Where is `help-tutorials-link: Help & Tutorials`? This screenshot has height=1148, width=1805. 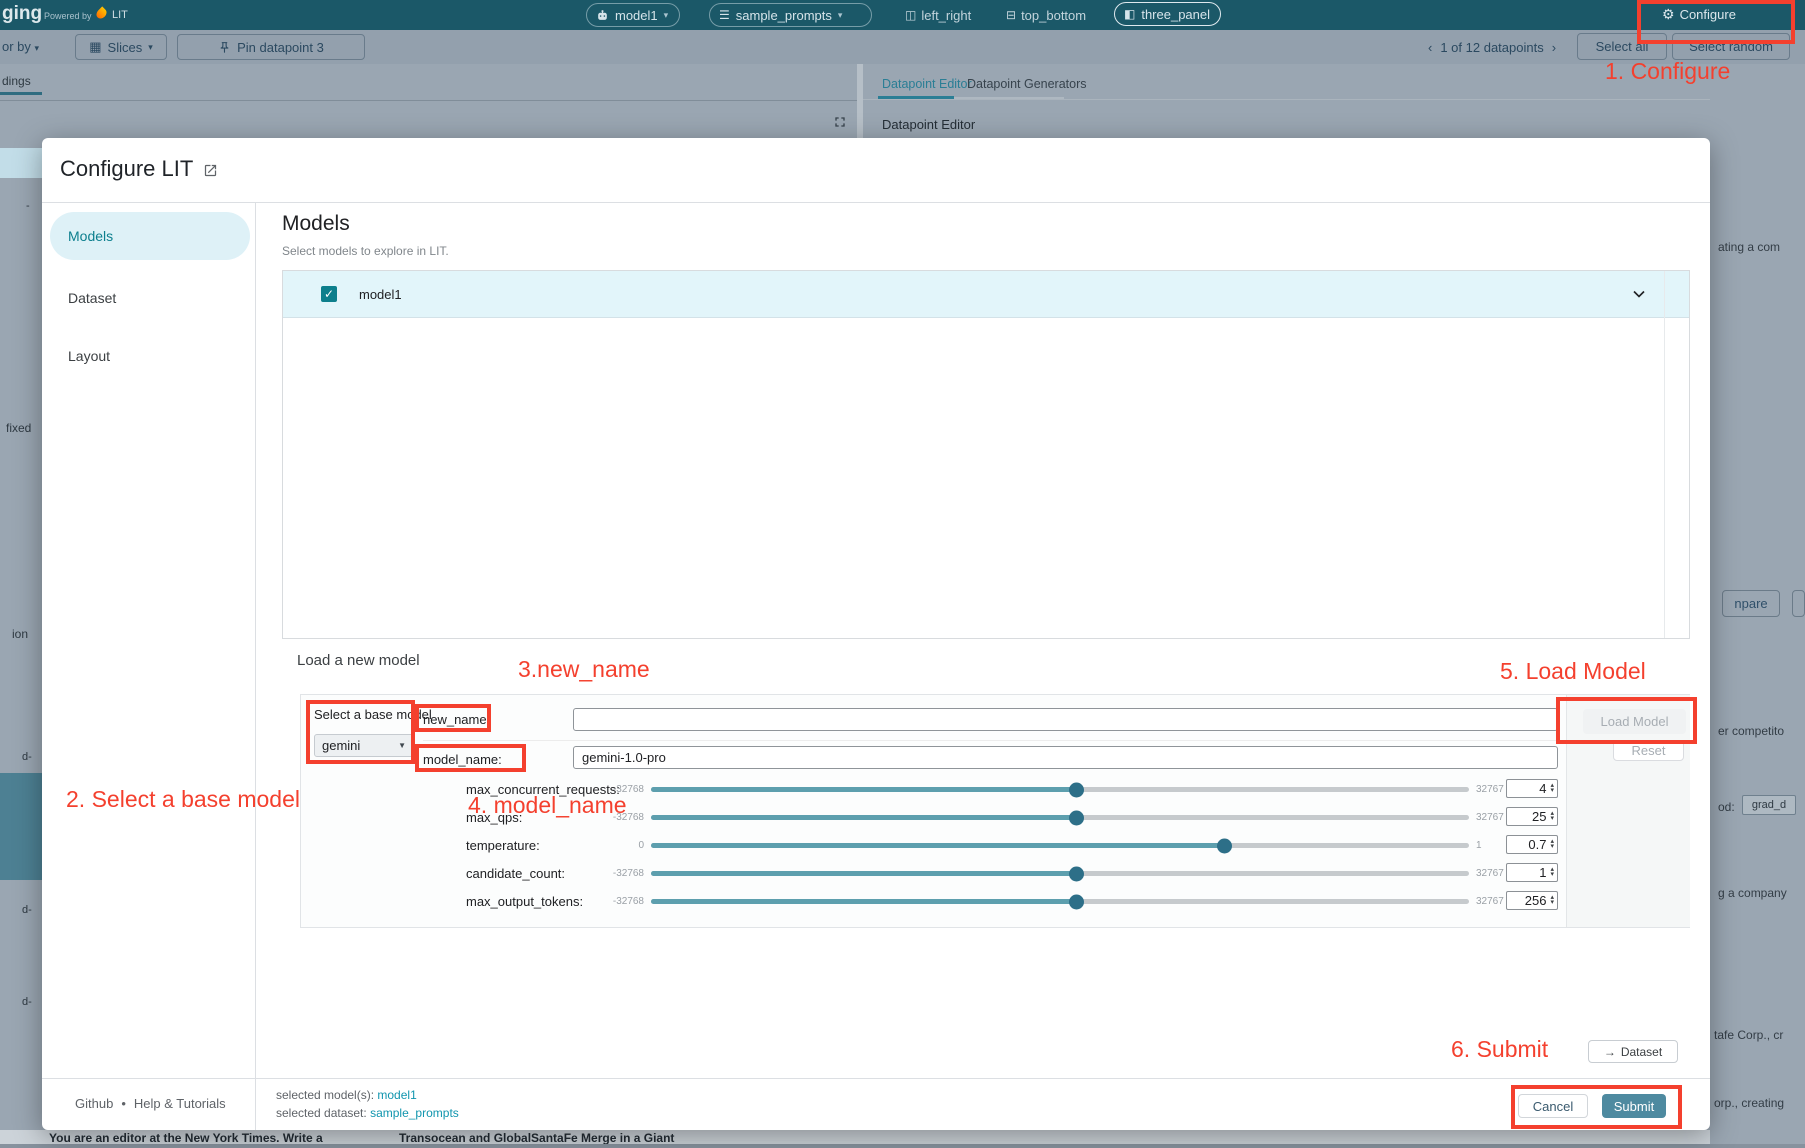
help-tutorials-link: Help & Tutorials is located at coordinates (179, 1103).